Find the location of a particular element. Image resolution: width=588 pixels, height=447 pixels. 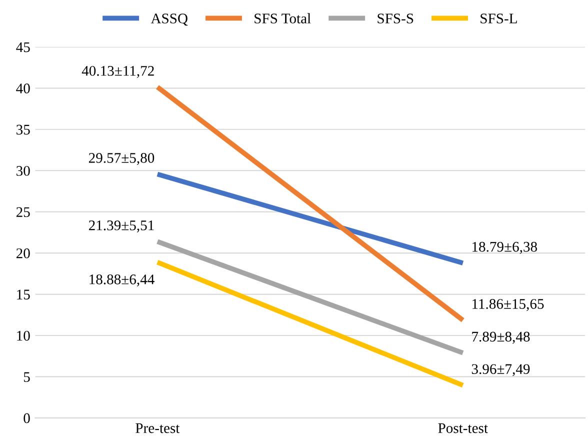

x-tick-label: Post-test is located at coordinates (463, 428).